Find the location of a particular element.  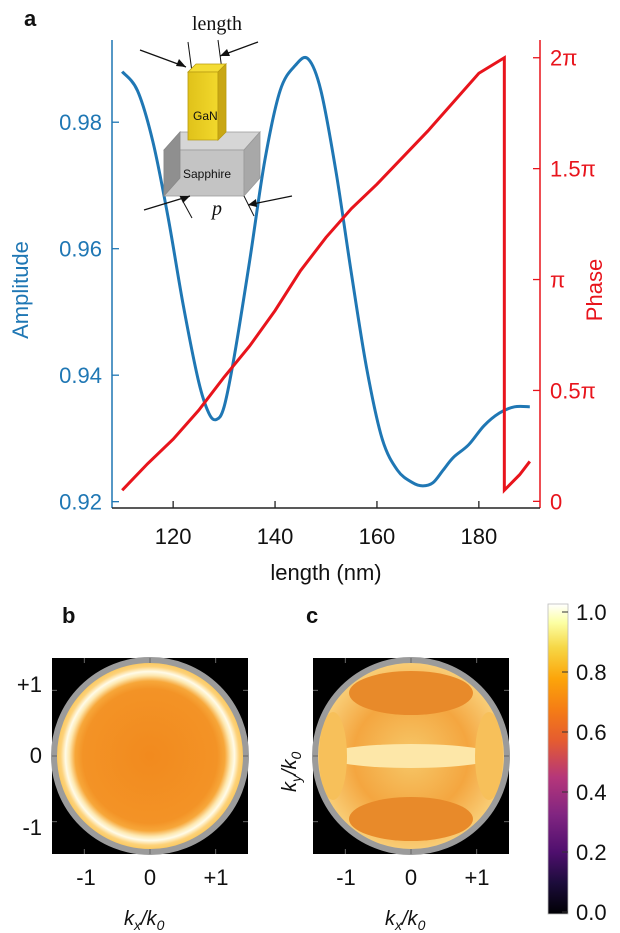

y-left-tick-label: 0.98 is located at coordinates (80, 122).